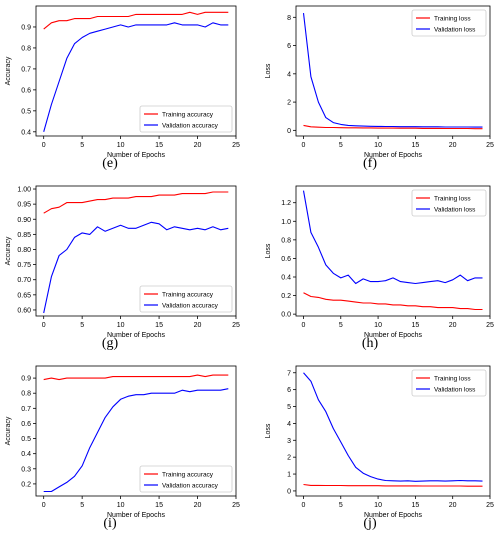  Describe the element at coordinates (289, 441) in the screenshot. I see `y-tick-label: 3` at that location.